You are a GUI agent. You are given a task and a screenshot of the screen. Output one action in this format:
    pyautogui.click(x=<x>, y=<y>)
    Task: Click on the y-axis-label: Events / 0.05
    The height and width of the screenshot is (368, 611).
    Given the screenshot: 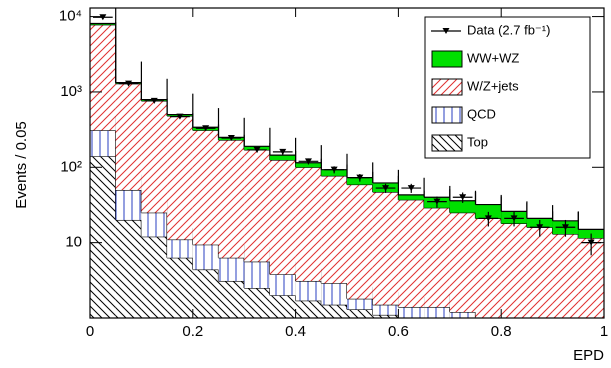 What is the action you would take?
    pyautogui.click(x=21, y=165)
    